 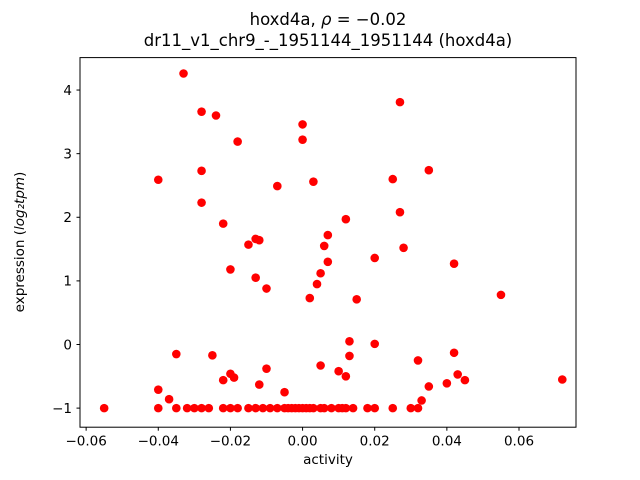 What do you see at coordinates (519, 442) in the screenshot?
I see `x-tick-label: 0.06` at bounding box center [519, 442].